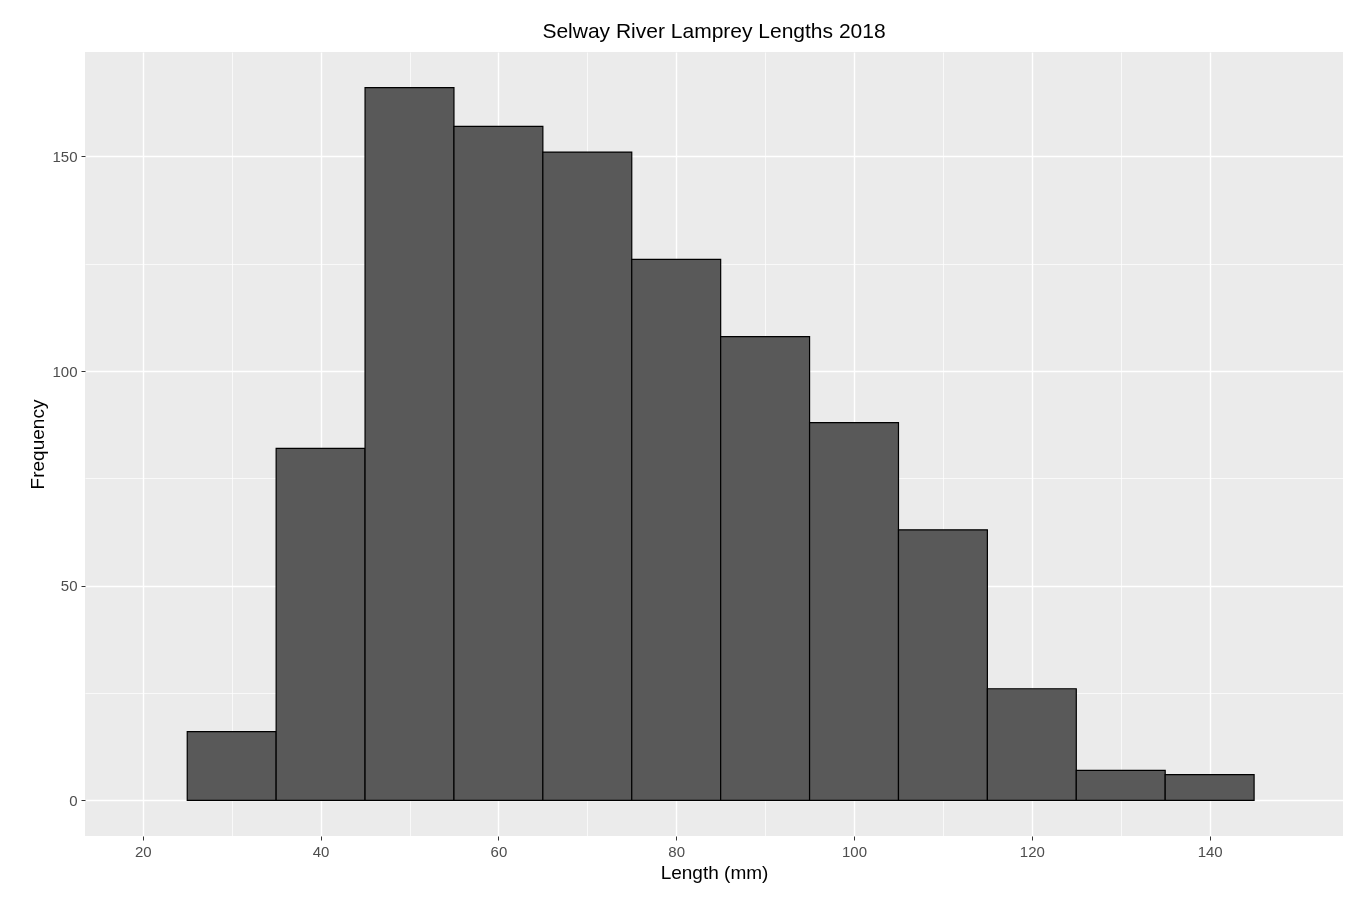  What do you see at coordinates (73, 800) in the screenshot?
I see `y-tick-label: 0` at bounding box center [73, 800].